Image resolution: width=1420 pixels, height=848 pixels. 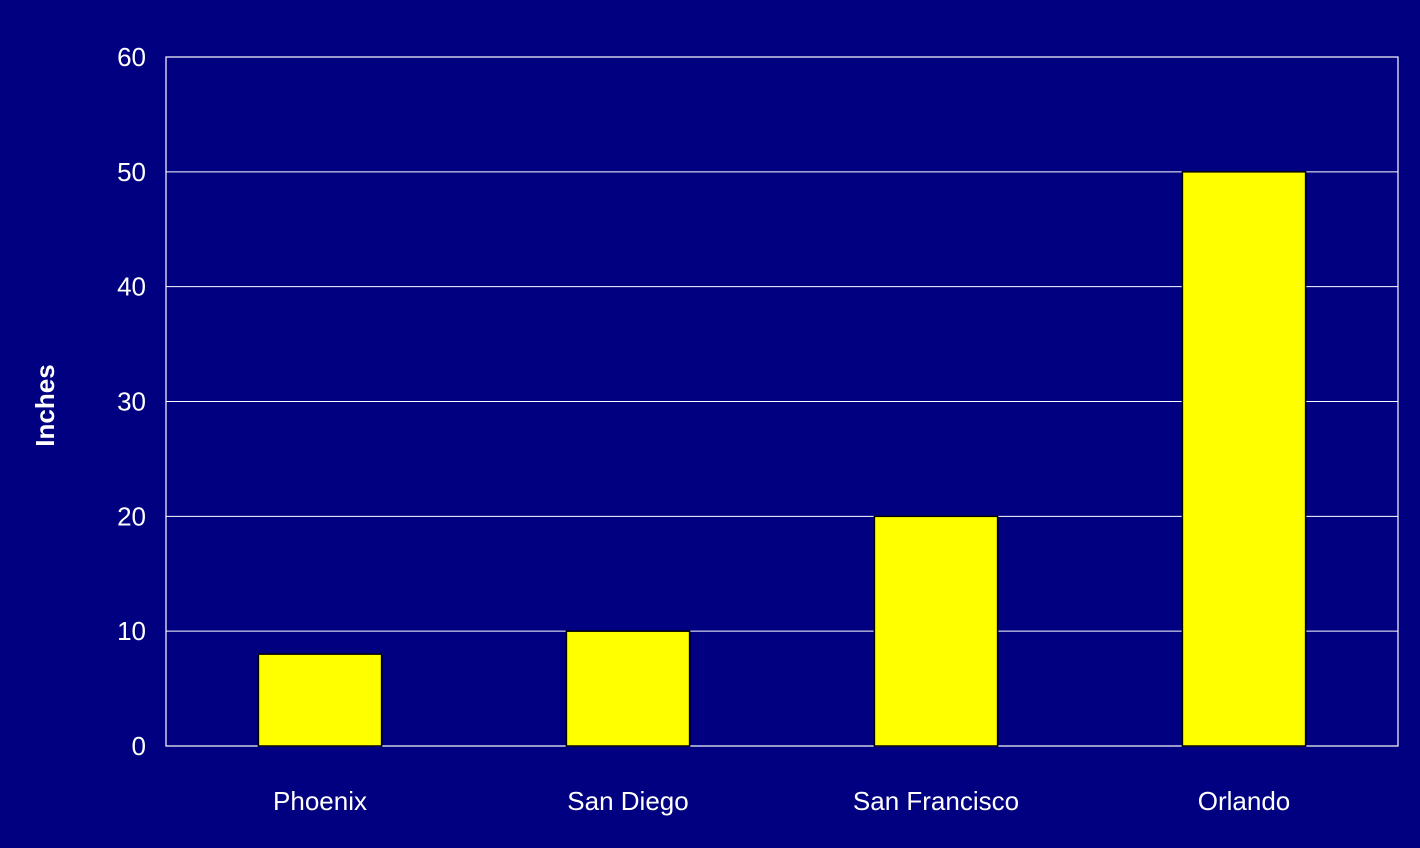 What do you see at coordinates (1244, 801) in the screenshot?
I see `x-tick-label: Orlando` at bounding box center [1244, 801].